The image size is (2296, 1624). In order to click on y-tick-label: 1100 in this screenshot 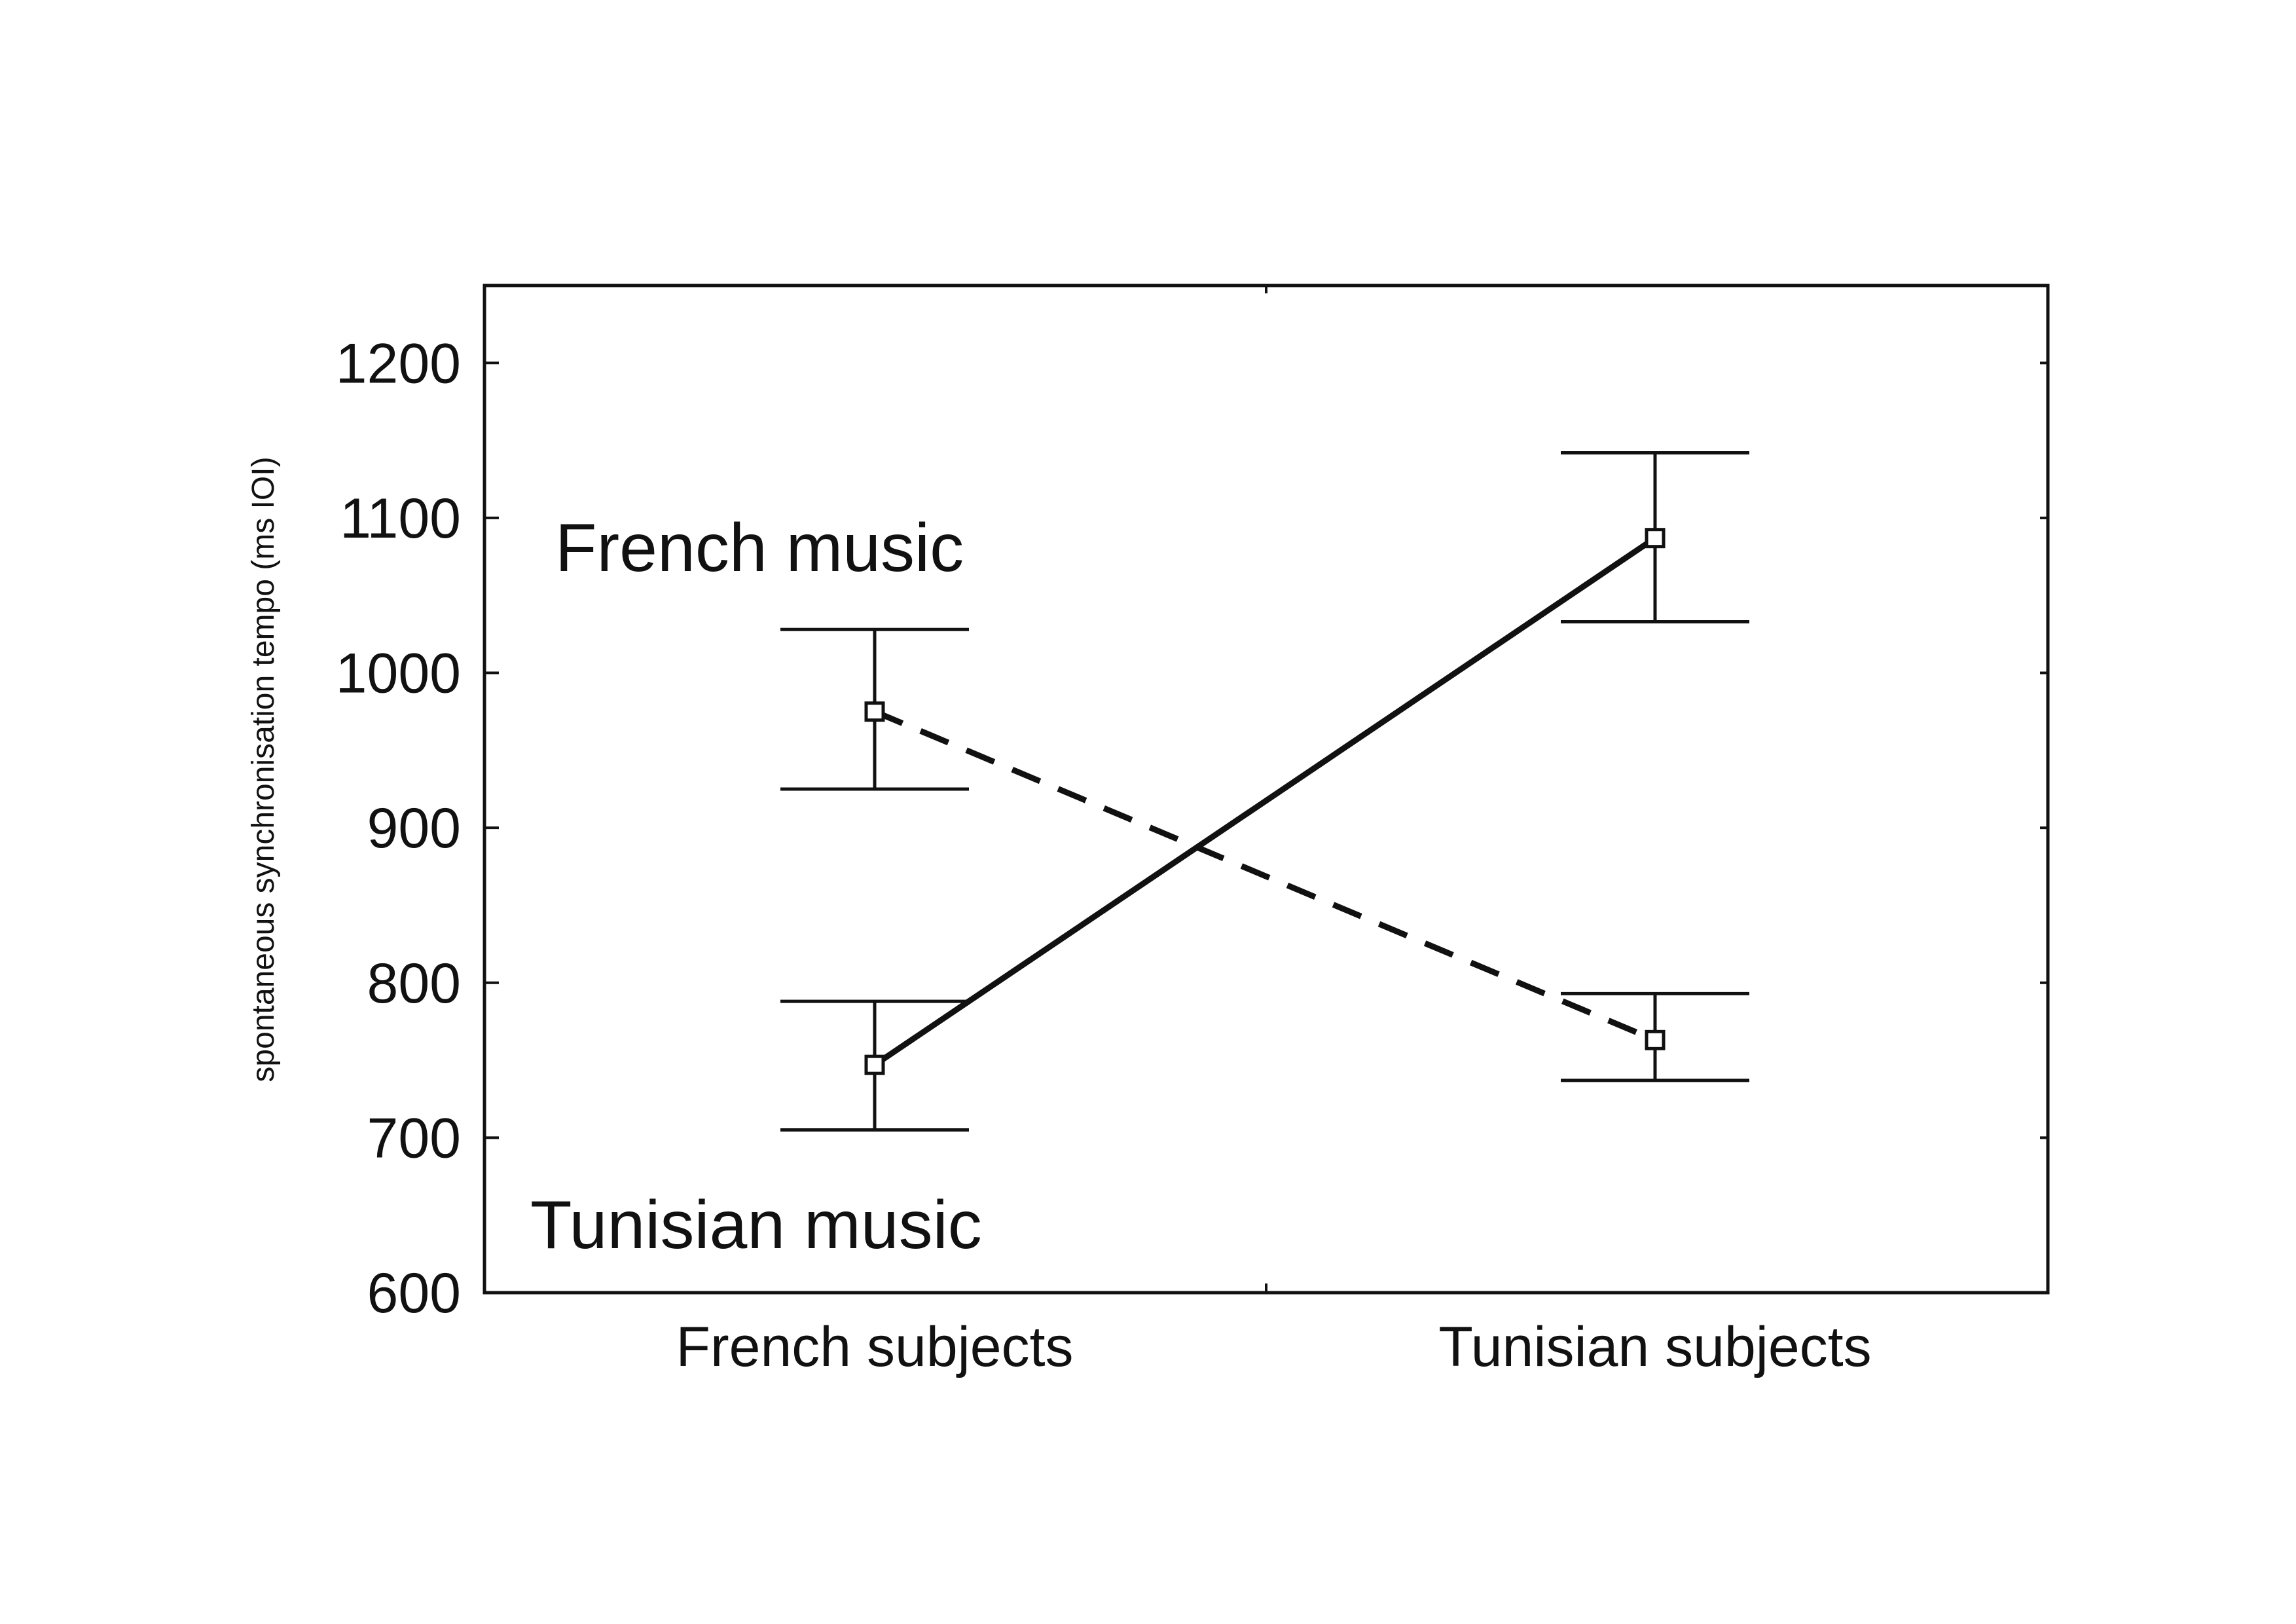, I will do `click(400, 518)`.